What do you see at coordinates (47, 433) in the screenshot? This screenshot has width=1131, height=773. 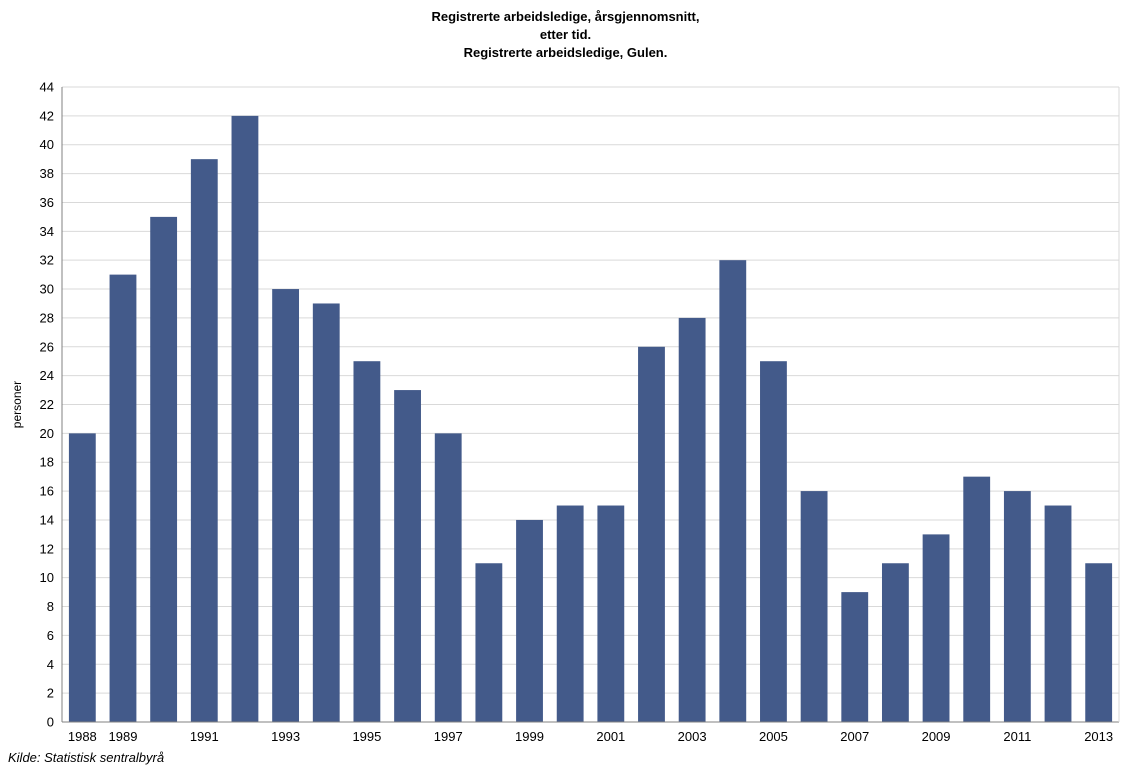 I see `y-tick-label: 20` at bounding box center [47, 433].